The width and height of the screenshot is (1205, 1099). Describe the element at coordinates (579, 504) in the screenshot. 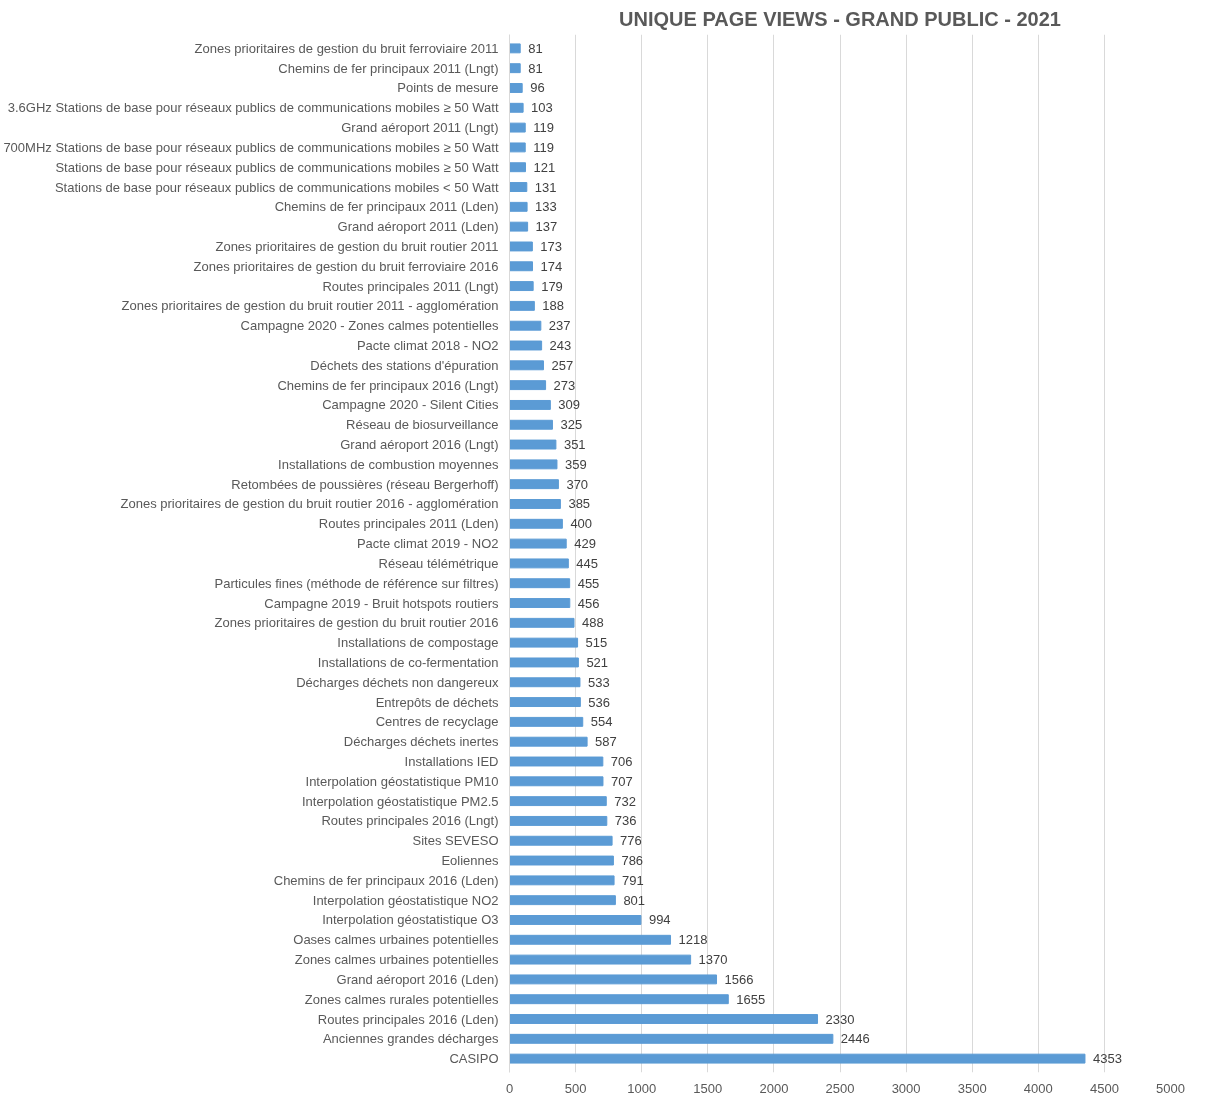

I see `data-label: 385` at that location.